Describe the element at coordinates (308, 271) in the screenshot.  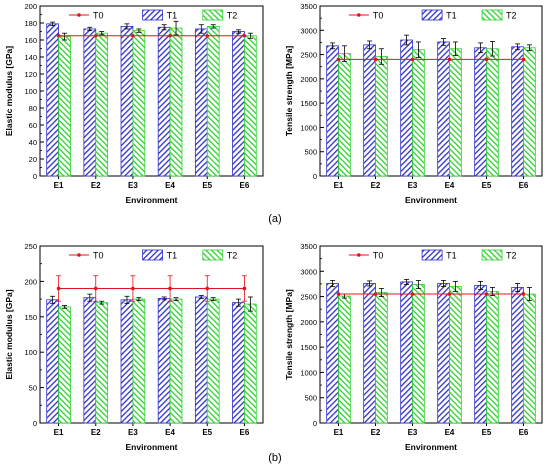
I see `y-tick-label: 3000` at that location.